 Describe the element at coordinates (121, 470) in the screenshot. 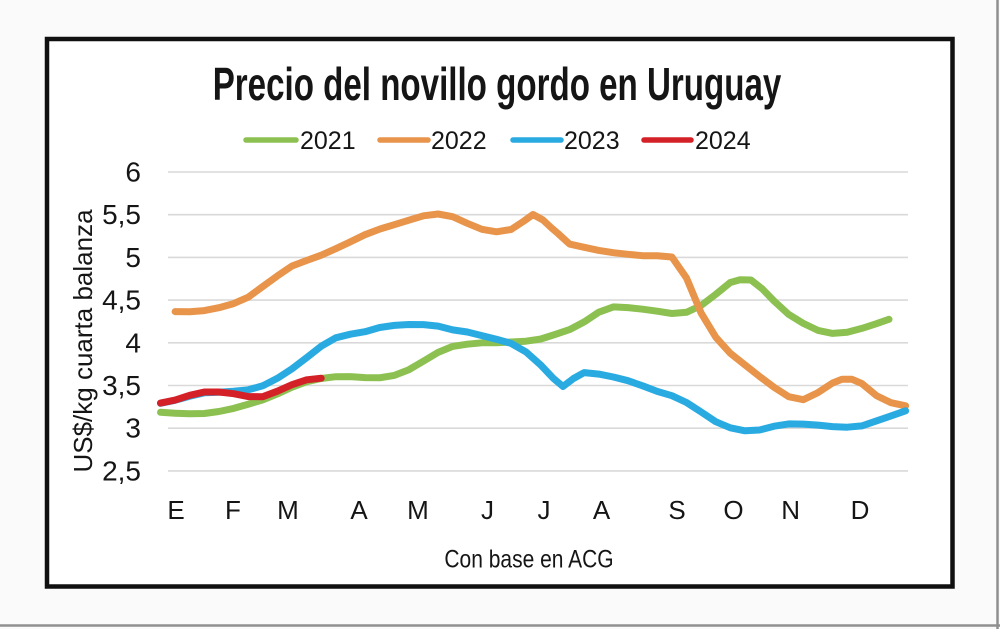

I see `svg-text: 2,5` at that location.